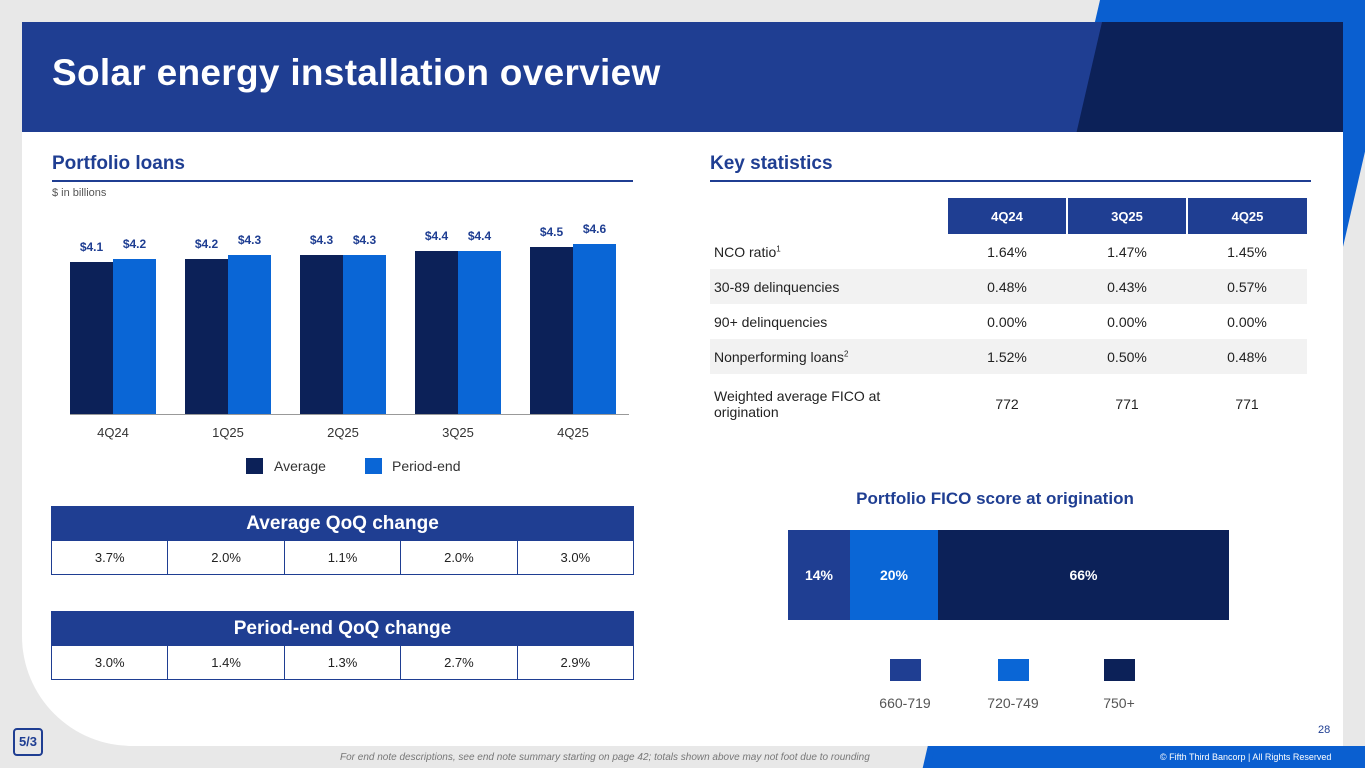 Image resolution: width=1365 pixels, height=768 pixels. What do you see at coordinates (118, 163) in the screenshot?
I see `portfolio-heading: Portfolio loans` at bounding box center [118, 163].